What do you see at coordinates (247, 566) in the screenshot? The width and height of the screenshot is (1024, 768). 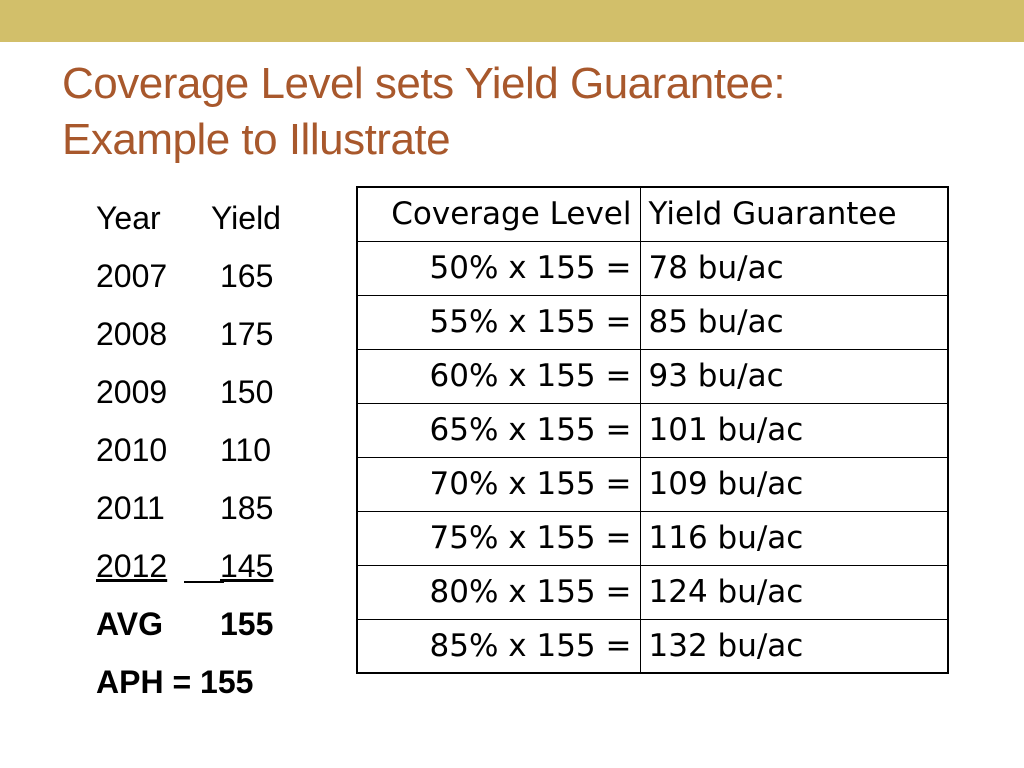 I see `yield-value: 145` at bounding box center [247, 566].